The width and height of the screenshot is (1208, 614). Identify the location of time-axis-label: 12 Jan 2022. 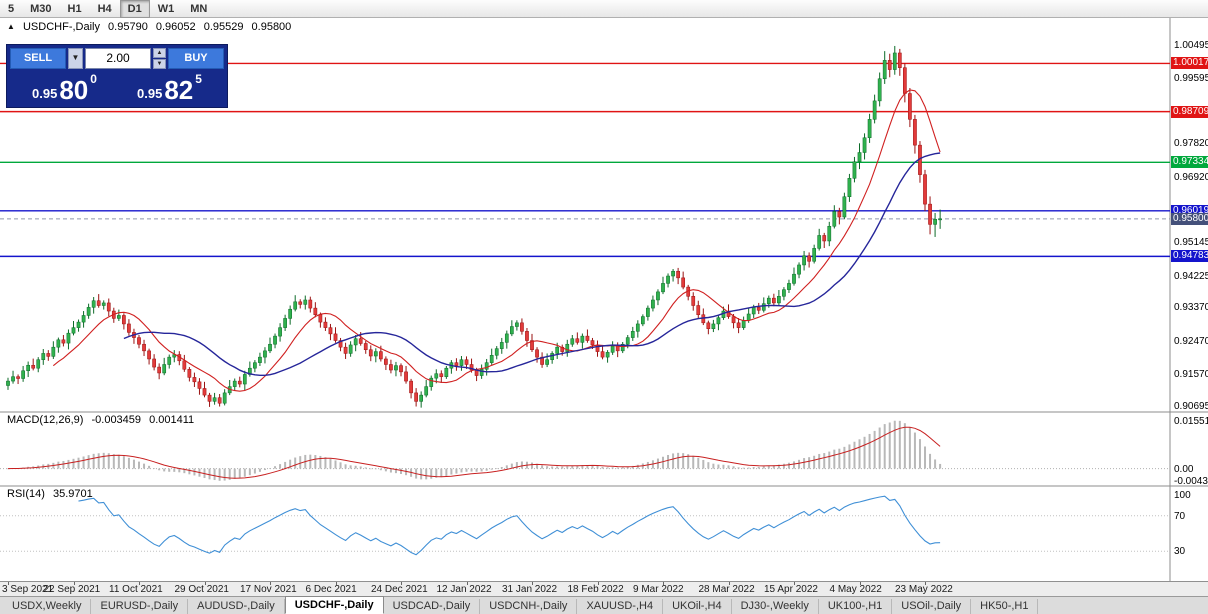
(464, 589).